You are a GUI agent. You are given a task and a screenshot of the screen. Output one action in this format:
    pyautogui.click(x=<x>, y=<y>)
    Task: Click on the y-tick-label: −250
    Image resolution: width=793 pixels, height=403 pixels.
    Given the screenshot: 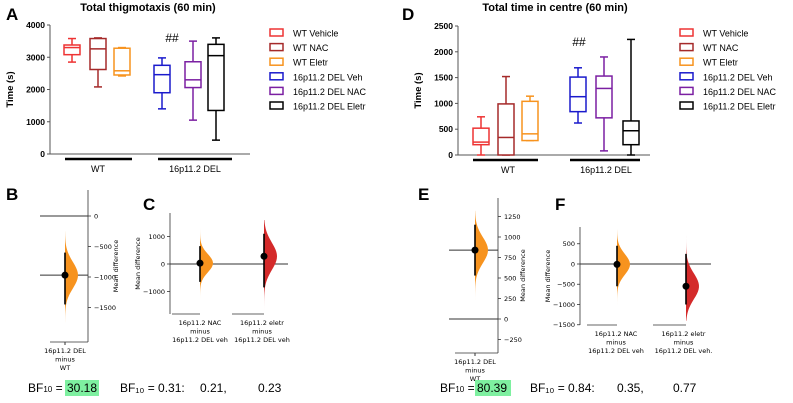 What is the action you would take?
    pyautogui.click(x=513, y=340)
    